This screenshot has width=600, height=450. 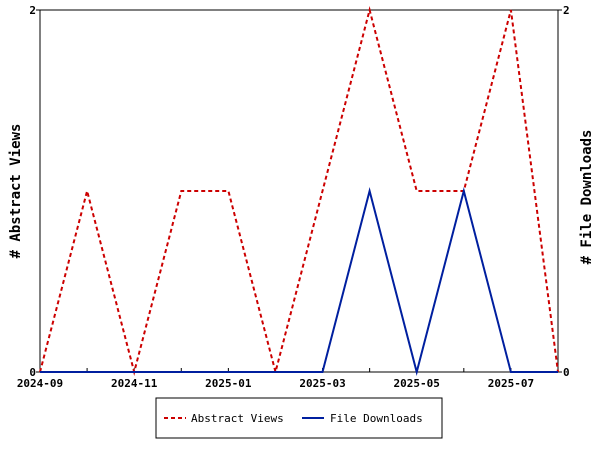 I want to click on legend-box, so click(x=299, y=418).